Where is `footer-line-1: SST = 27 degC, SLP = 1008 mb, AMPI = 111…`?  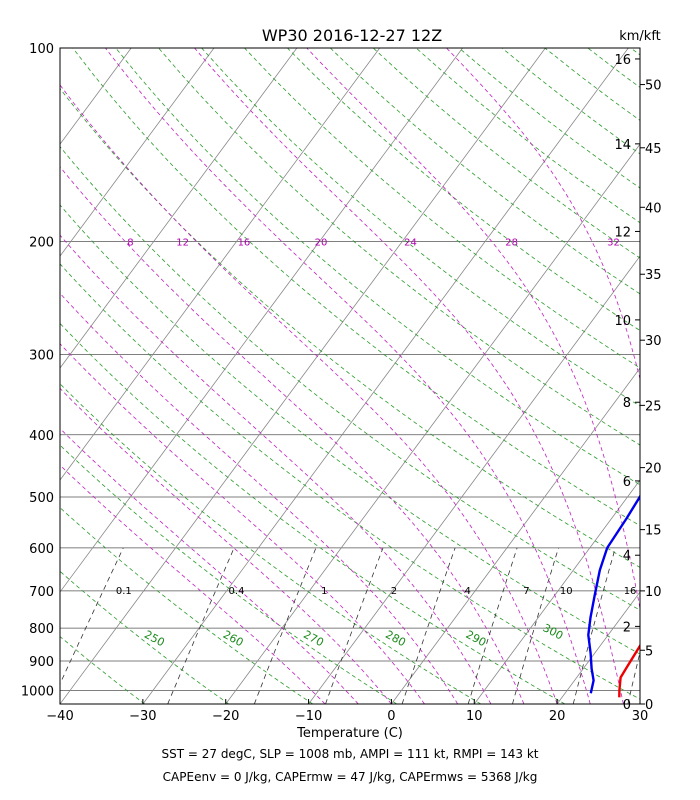 footer-line-1: SST = 27 degC, SLP = 1008 mb, AMPI = 111… is located at coordinates (349, 754).